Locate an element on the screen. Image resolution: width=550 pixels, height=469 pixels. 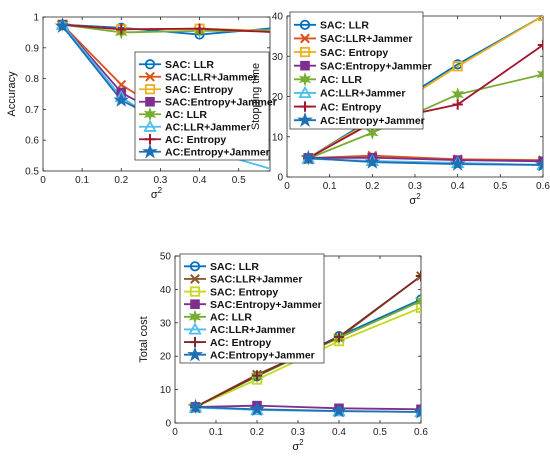
y-axis-label: Stopping time is located at coordinates (256, 96).